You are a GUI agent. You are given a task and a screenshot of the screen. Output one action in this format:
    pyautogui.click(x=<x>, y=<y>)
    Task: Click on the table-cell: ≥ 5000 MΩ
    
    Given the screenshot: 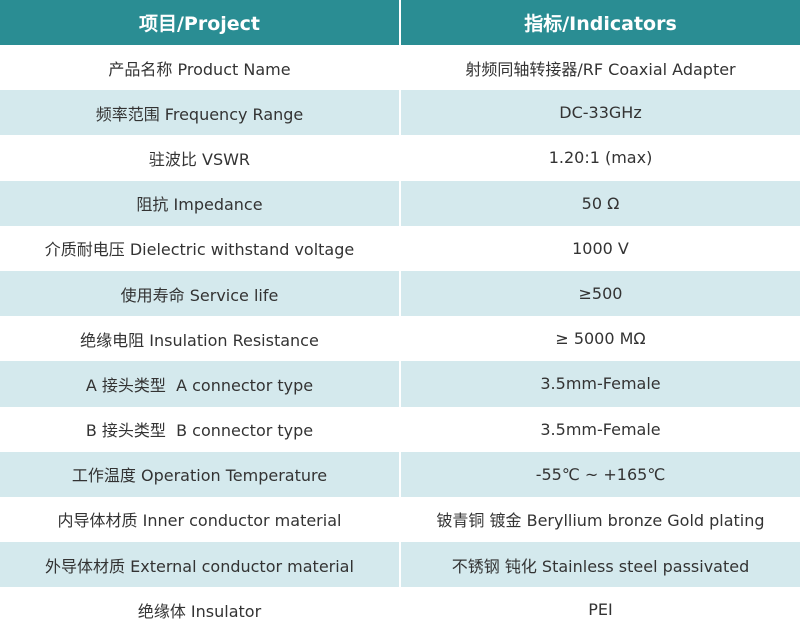 What is the action you would take?
    pyautogui.click(x=600, y=339)
    